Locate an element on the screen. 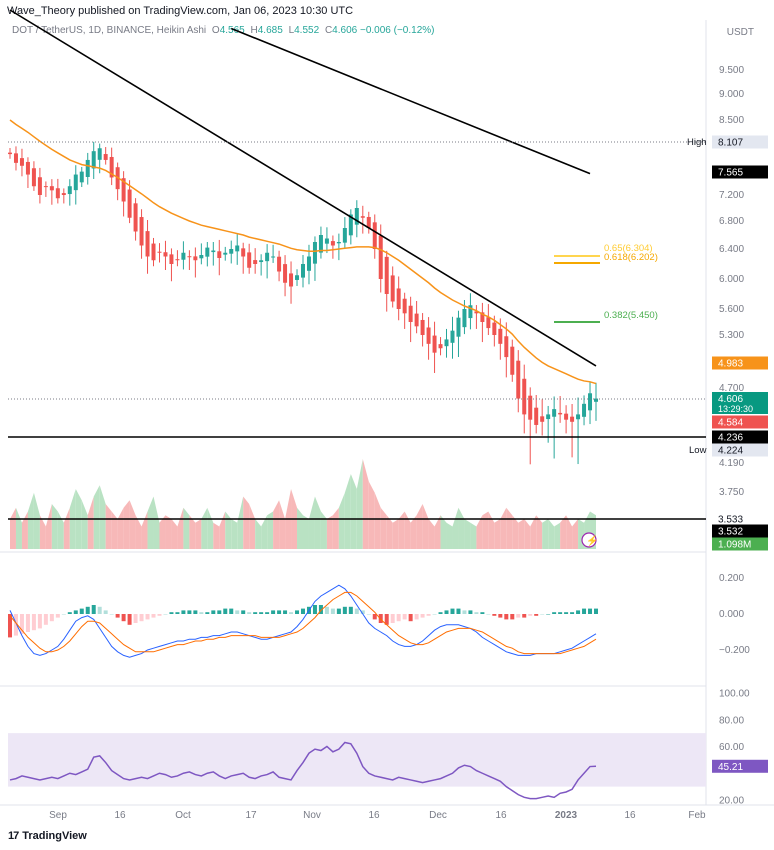  rsi-axis-tick: 20.00 is located at coordinates (731, 801).